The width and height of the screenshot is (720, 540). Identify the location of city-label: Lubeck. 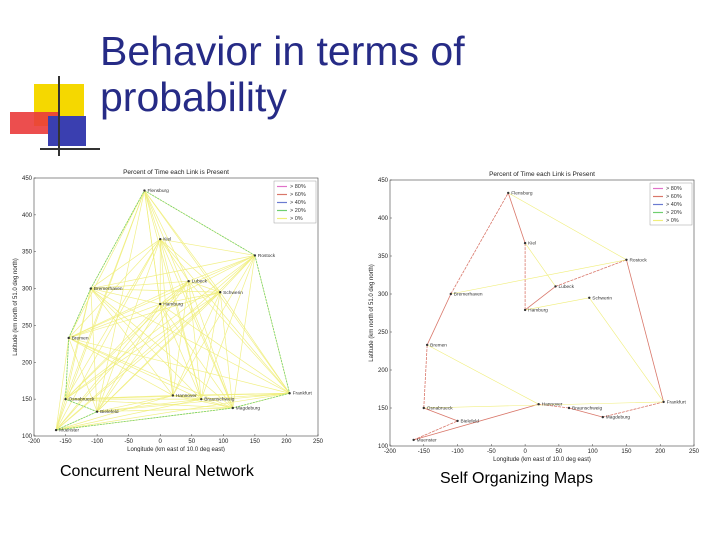
(567, 287).